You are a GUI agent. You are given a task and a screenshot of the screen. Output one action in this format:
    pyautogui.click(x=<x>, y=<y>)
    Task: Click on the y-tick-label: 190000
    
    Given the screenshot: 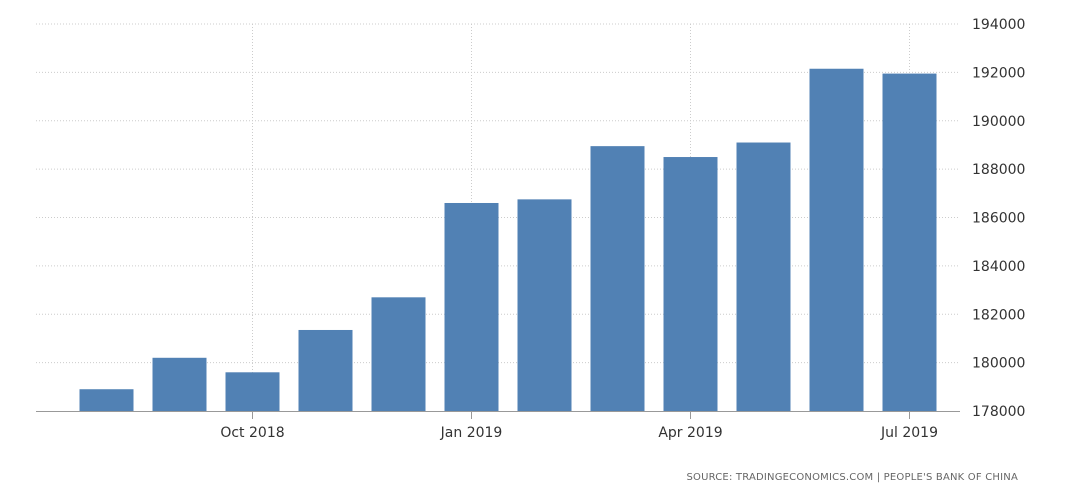 What is the action you would take?
    pyautogui.click(x=998, y=122)
    